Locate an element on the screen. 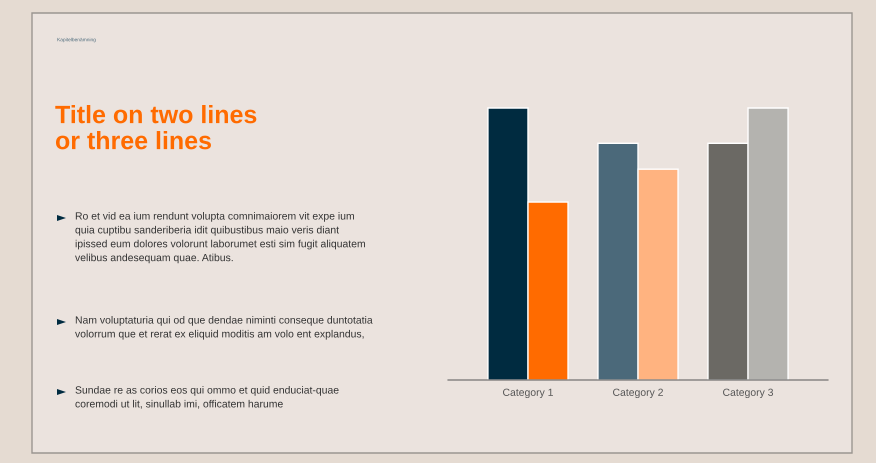  text: Nam voluptaturia qui od que dendae niminti conseque duntotatia volorrum que et rerat ex eliquid moditis am volo ent explandus, is located at coordinates (224, 328).